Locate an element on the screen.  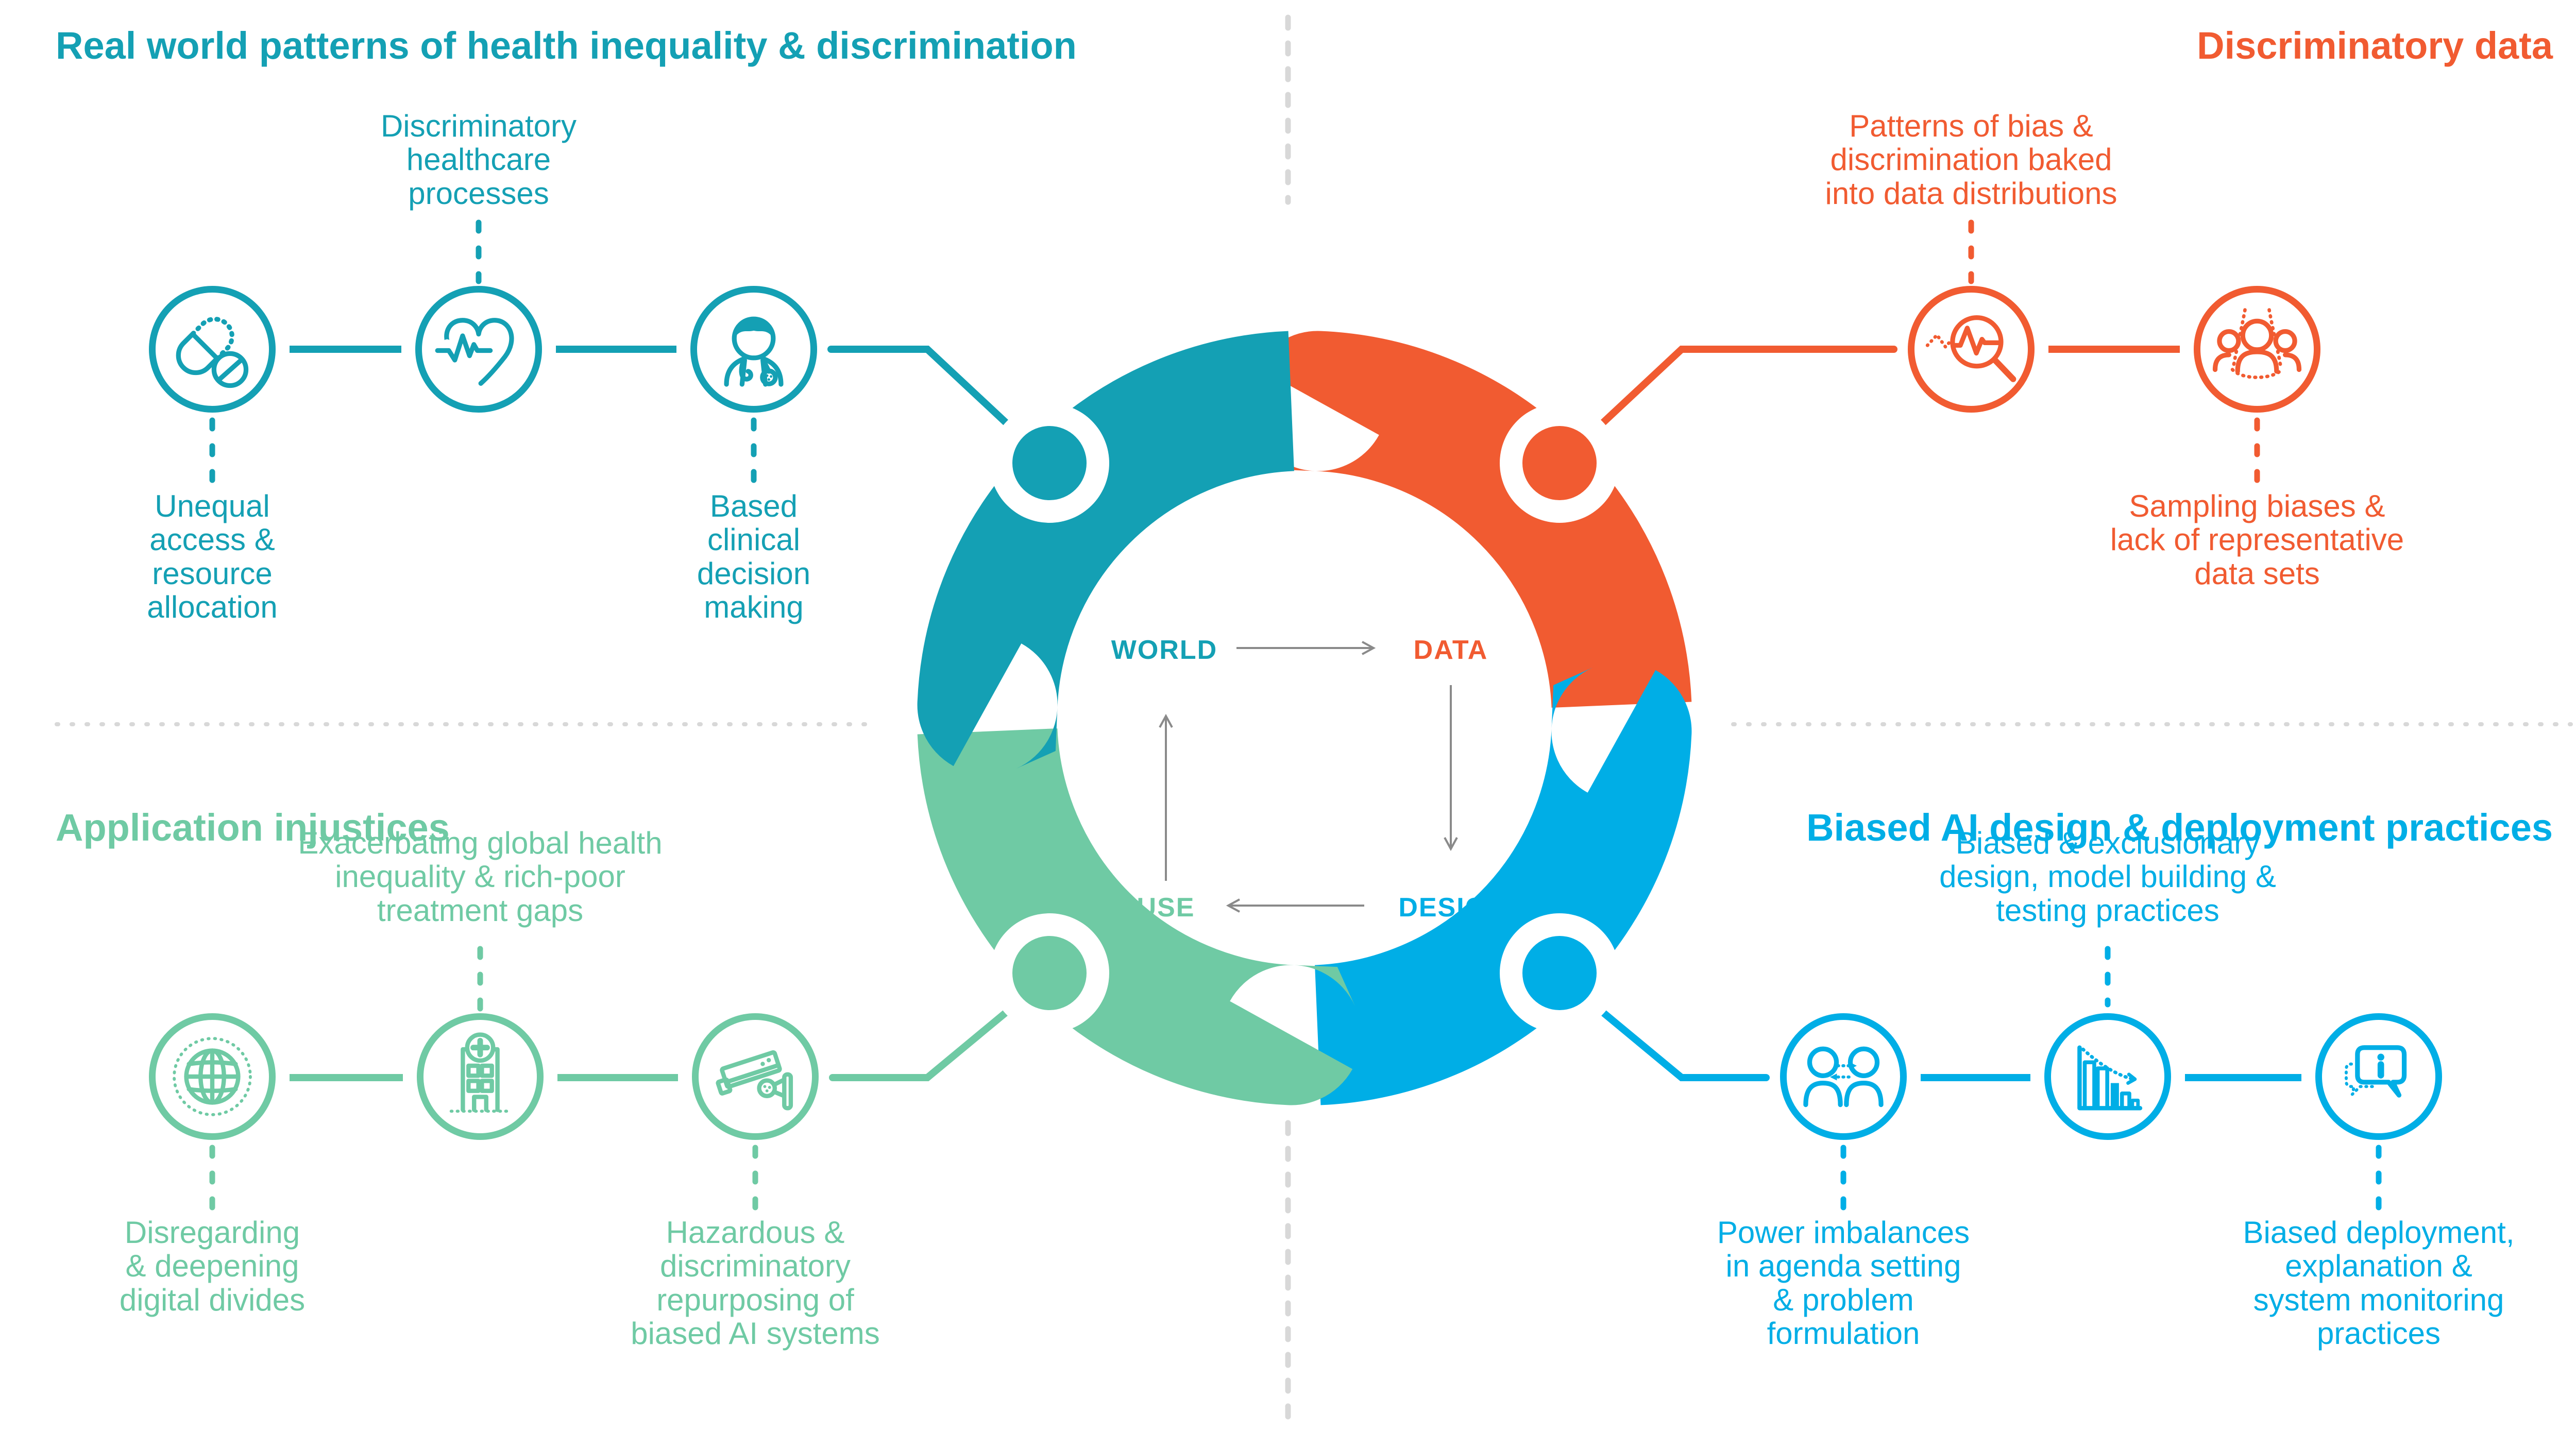
pills-icon is located at coordinates (212, 352).